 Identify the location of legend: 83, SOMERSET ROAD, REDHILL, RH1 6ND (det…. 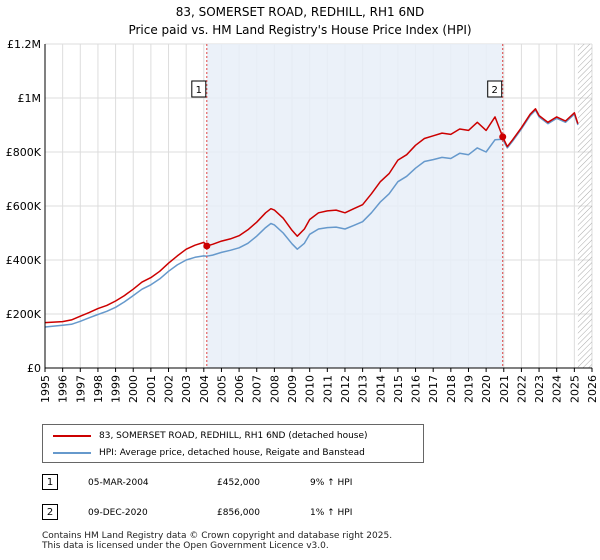
(233, 443).